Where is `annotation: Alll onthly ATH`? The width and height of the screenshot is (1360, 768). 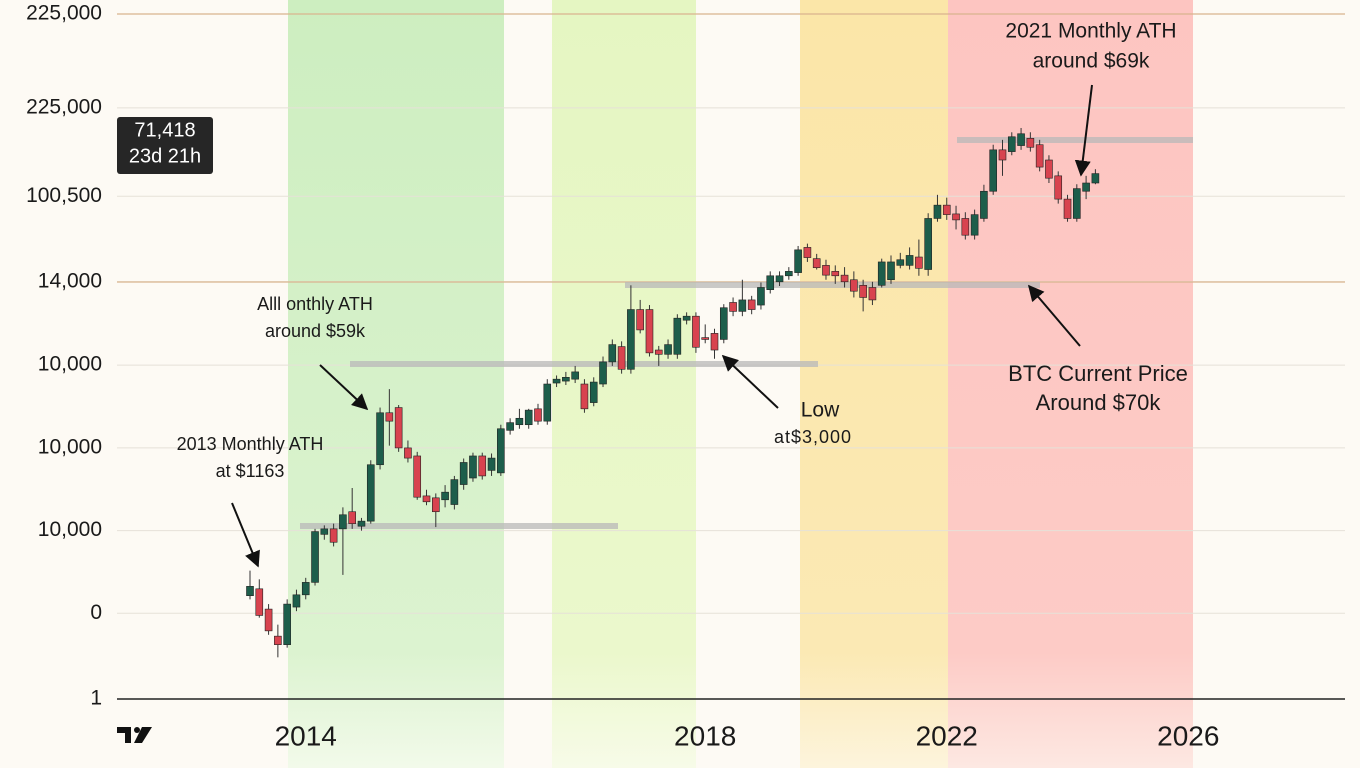 annotation: Alll onthly ATH is located at coordinates (315, 304).